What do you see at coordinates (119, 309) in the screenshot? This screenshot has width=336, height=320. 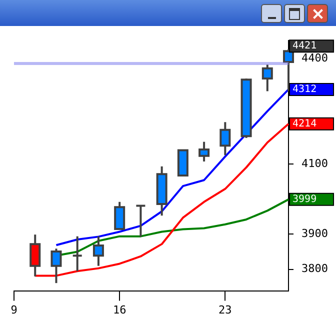 I see `x-tick-label: 16` at bounding box center [119, 309].